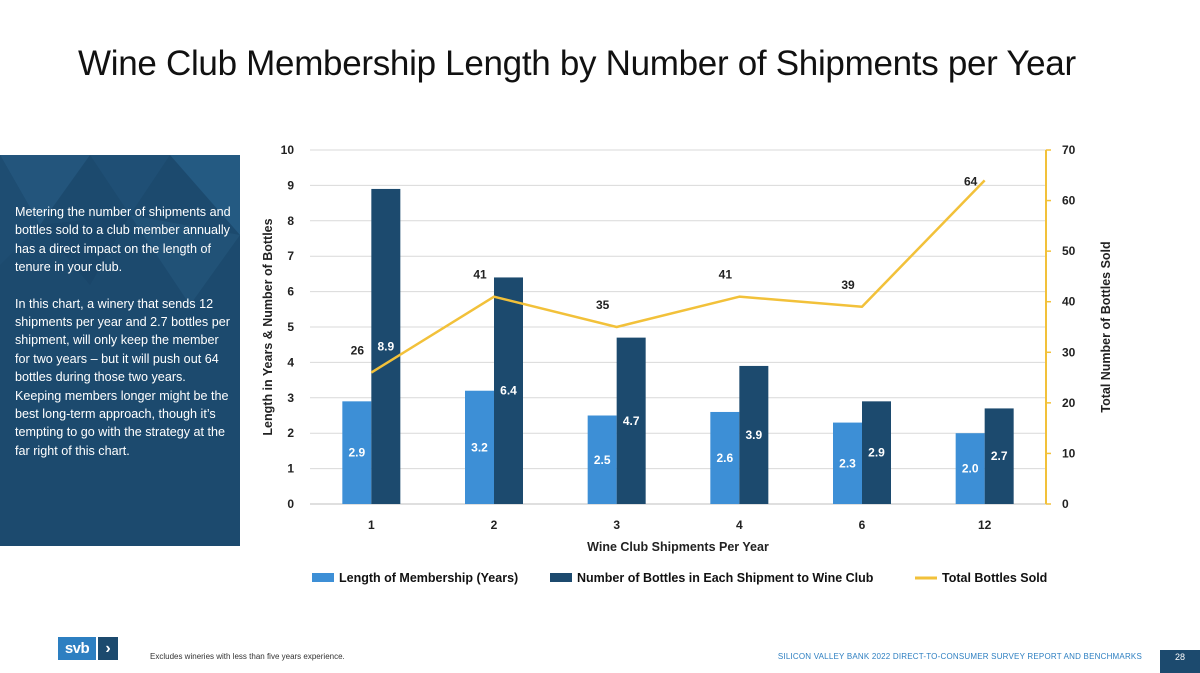 Image resolution: width=1200 pixels, height=673 pixels. Describe the element at coordinates (290, 256) in the screenshot. I see `y-tick-label: 7` at that location.